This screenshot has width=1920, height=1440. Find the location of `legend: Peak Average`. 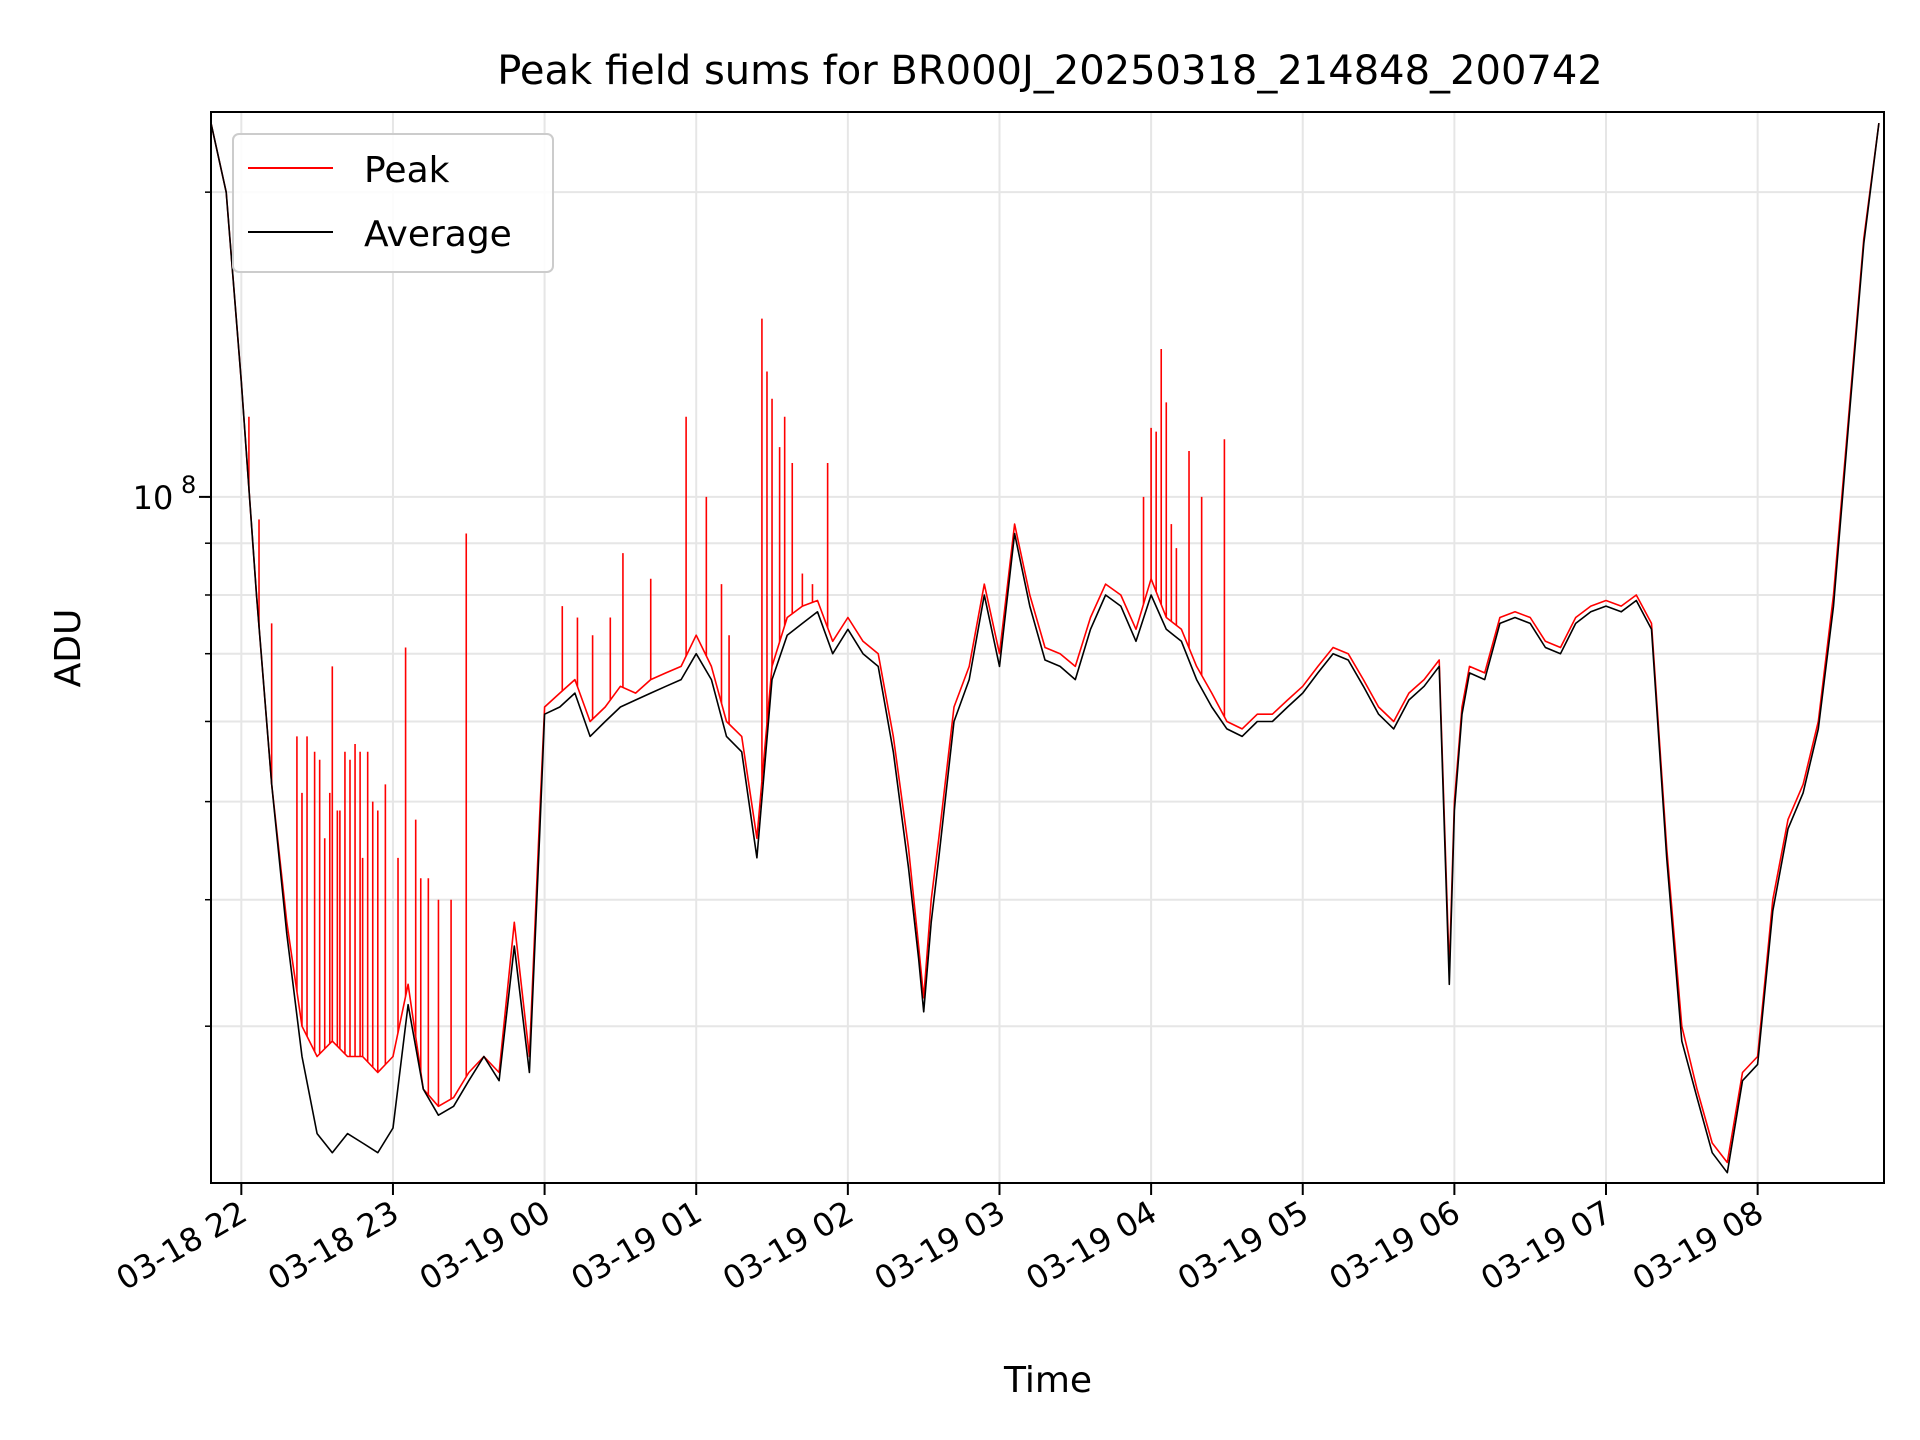

legend: Peak Average is located at coordinates (393, 203).